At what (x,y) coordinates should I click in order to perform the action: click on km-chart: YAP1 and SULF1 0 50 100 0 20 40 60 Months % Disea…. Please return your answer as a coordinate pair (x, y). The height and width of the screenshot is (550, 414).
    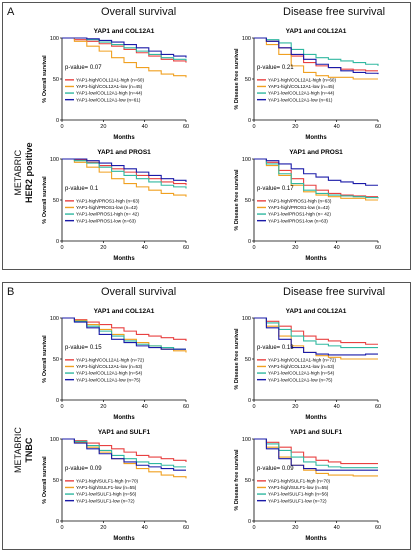
    Looking at the image, I should click on (307, 485).